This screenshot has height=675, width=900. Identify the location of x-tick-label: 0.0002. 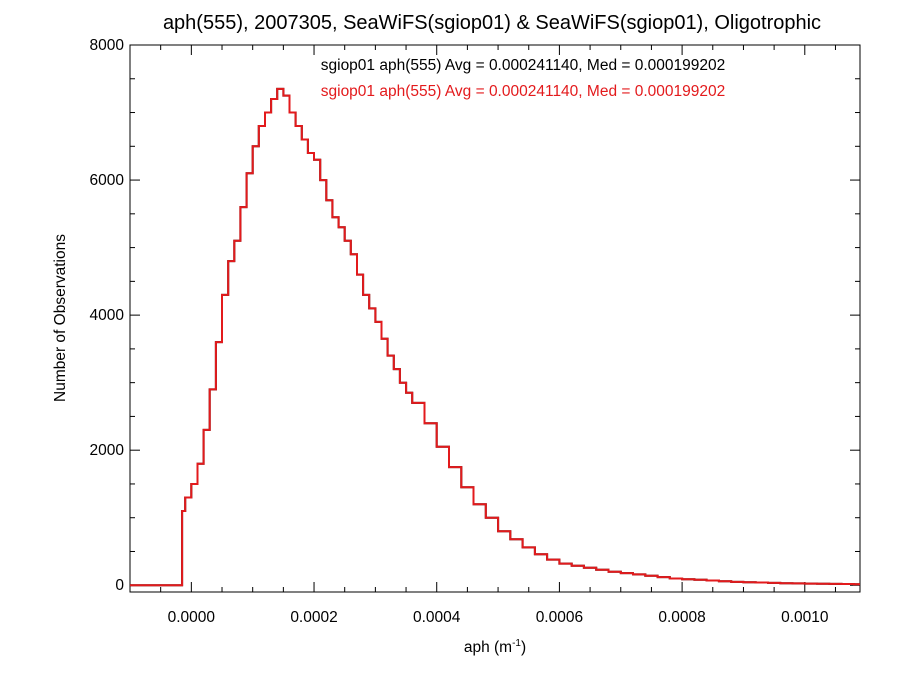
(313, 617).